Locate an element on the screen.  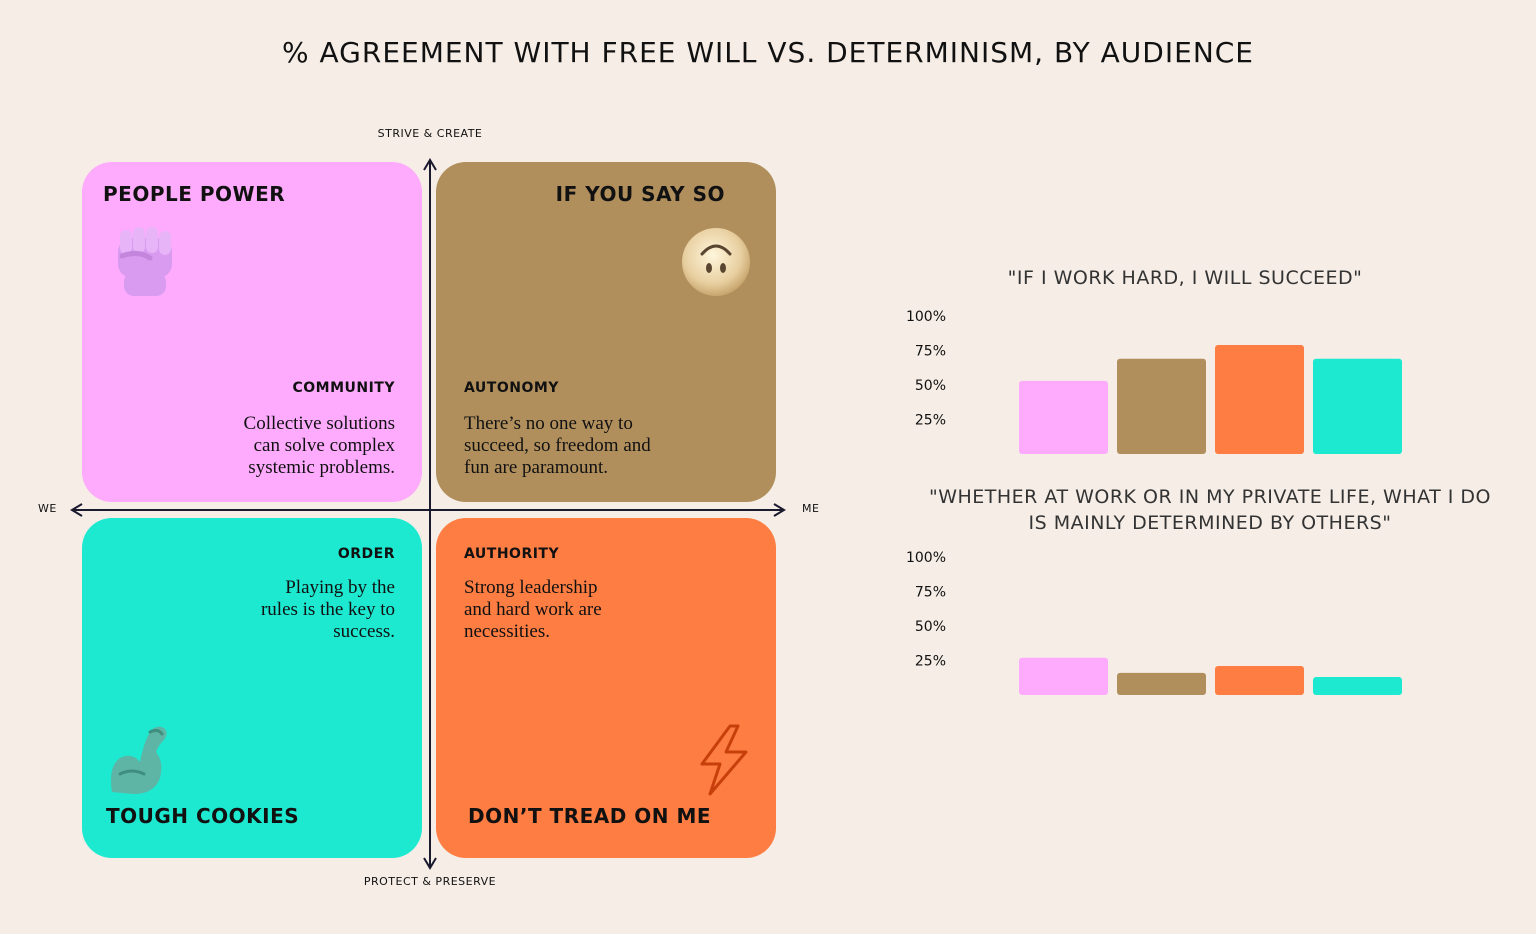
axis-label-left: WE is located at coordinates (47, 508).